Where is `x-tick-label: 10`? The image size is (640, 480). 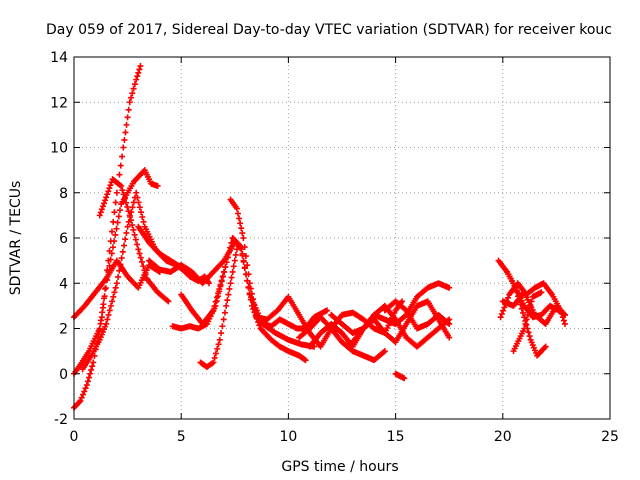
x-tick-label: 10 is located at coordinates (288, 437).